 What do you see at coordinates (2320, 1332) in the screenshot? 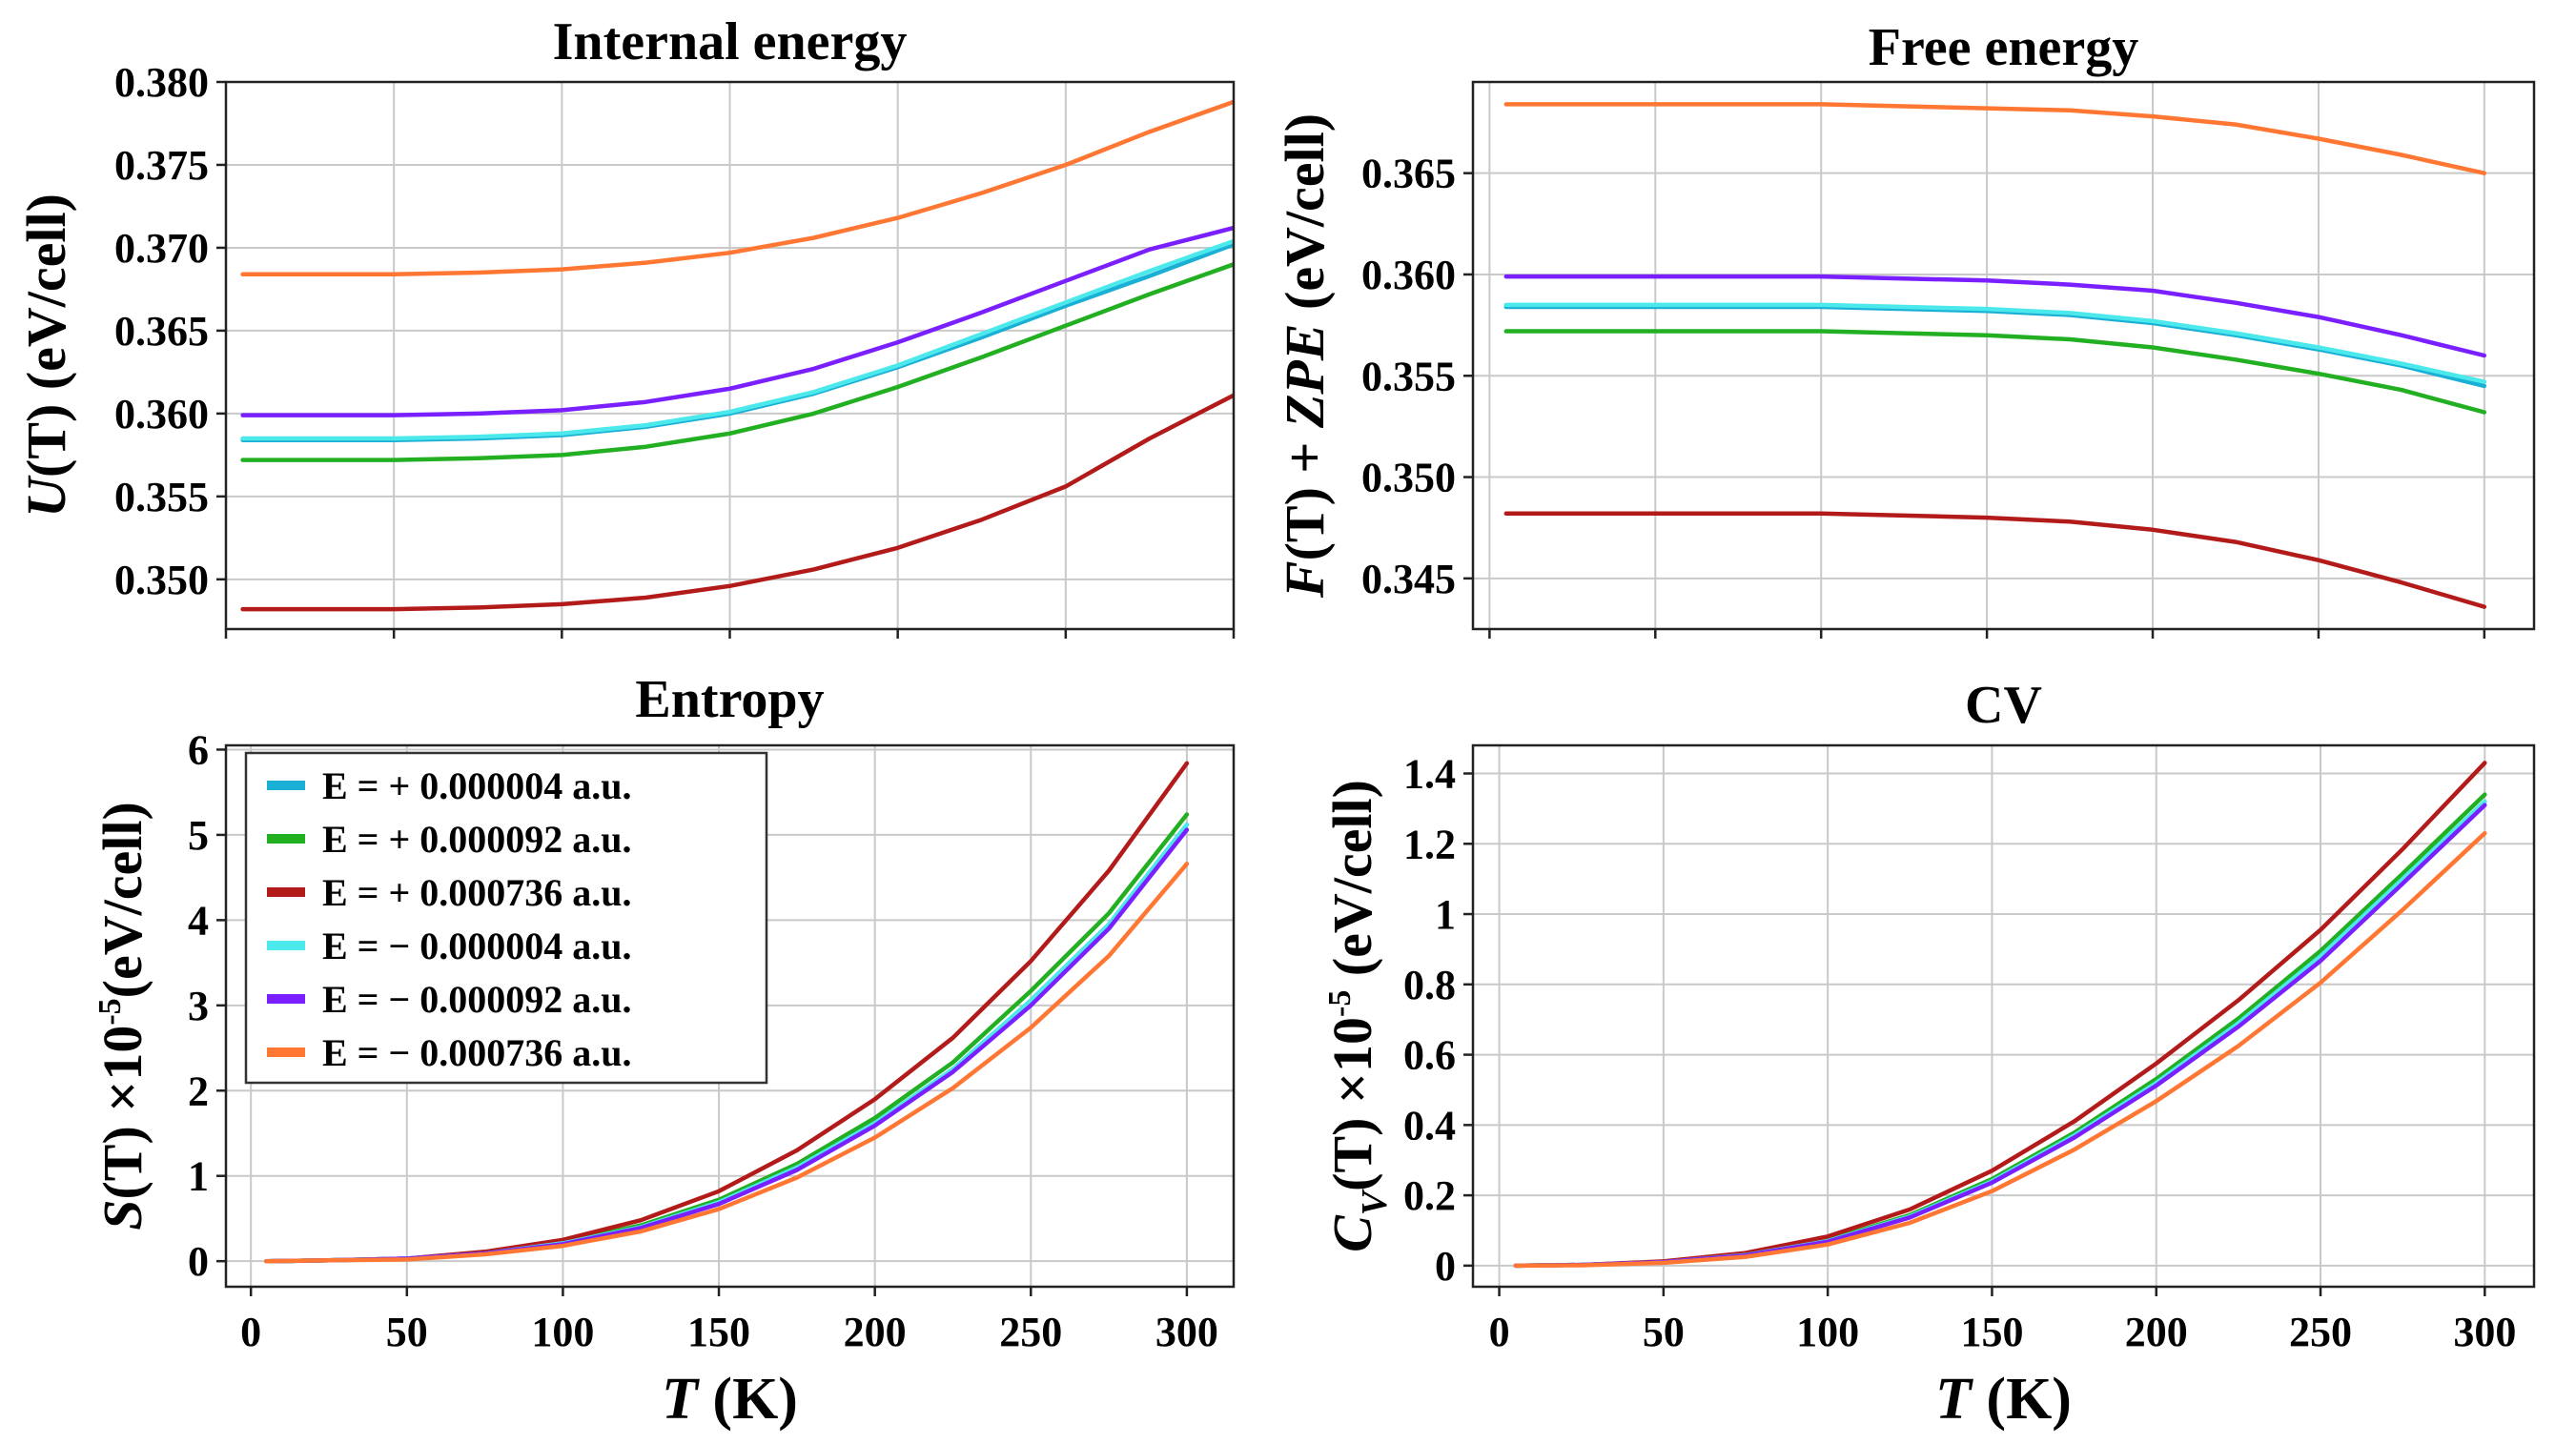
I see `cv-xtick-label: 250` at bounding box center [2320, 1332].